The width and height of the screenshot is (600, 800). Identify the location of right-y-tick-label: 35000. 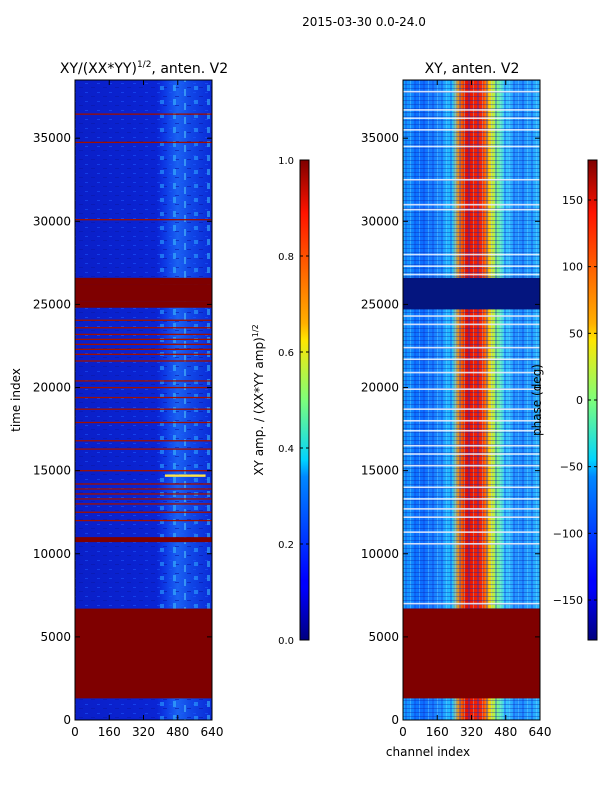
(380, 138).